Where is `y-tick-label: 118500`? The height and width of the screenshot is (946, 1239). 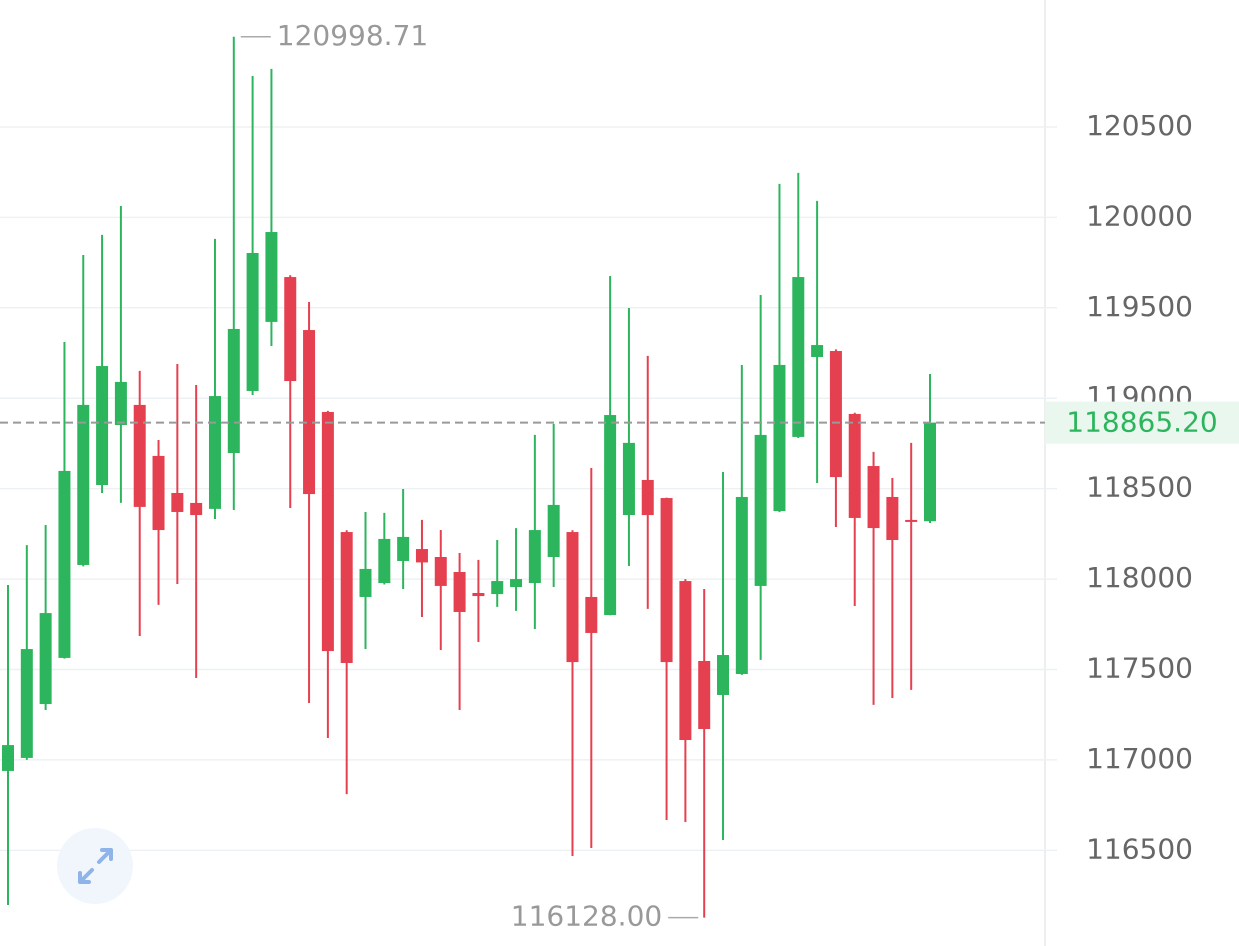 y-tick-label: 118500 is located at coordinates (1139, 487).